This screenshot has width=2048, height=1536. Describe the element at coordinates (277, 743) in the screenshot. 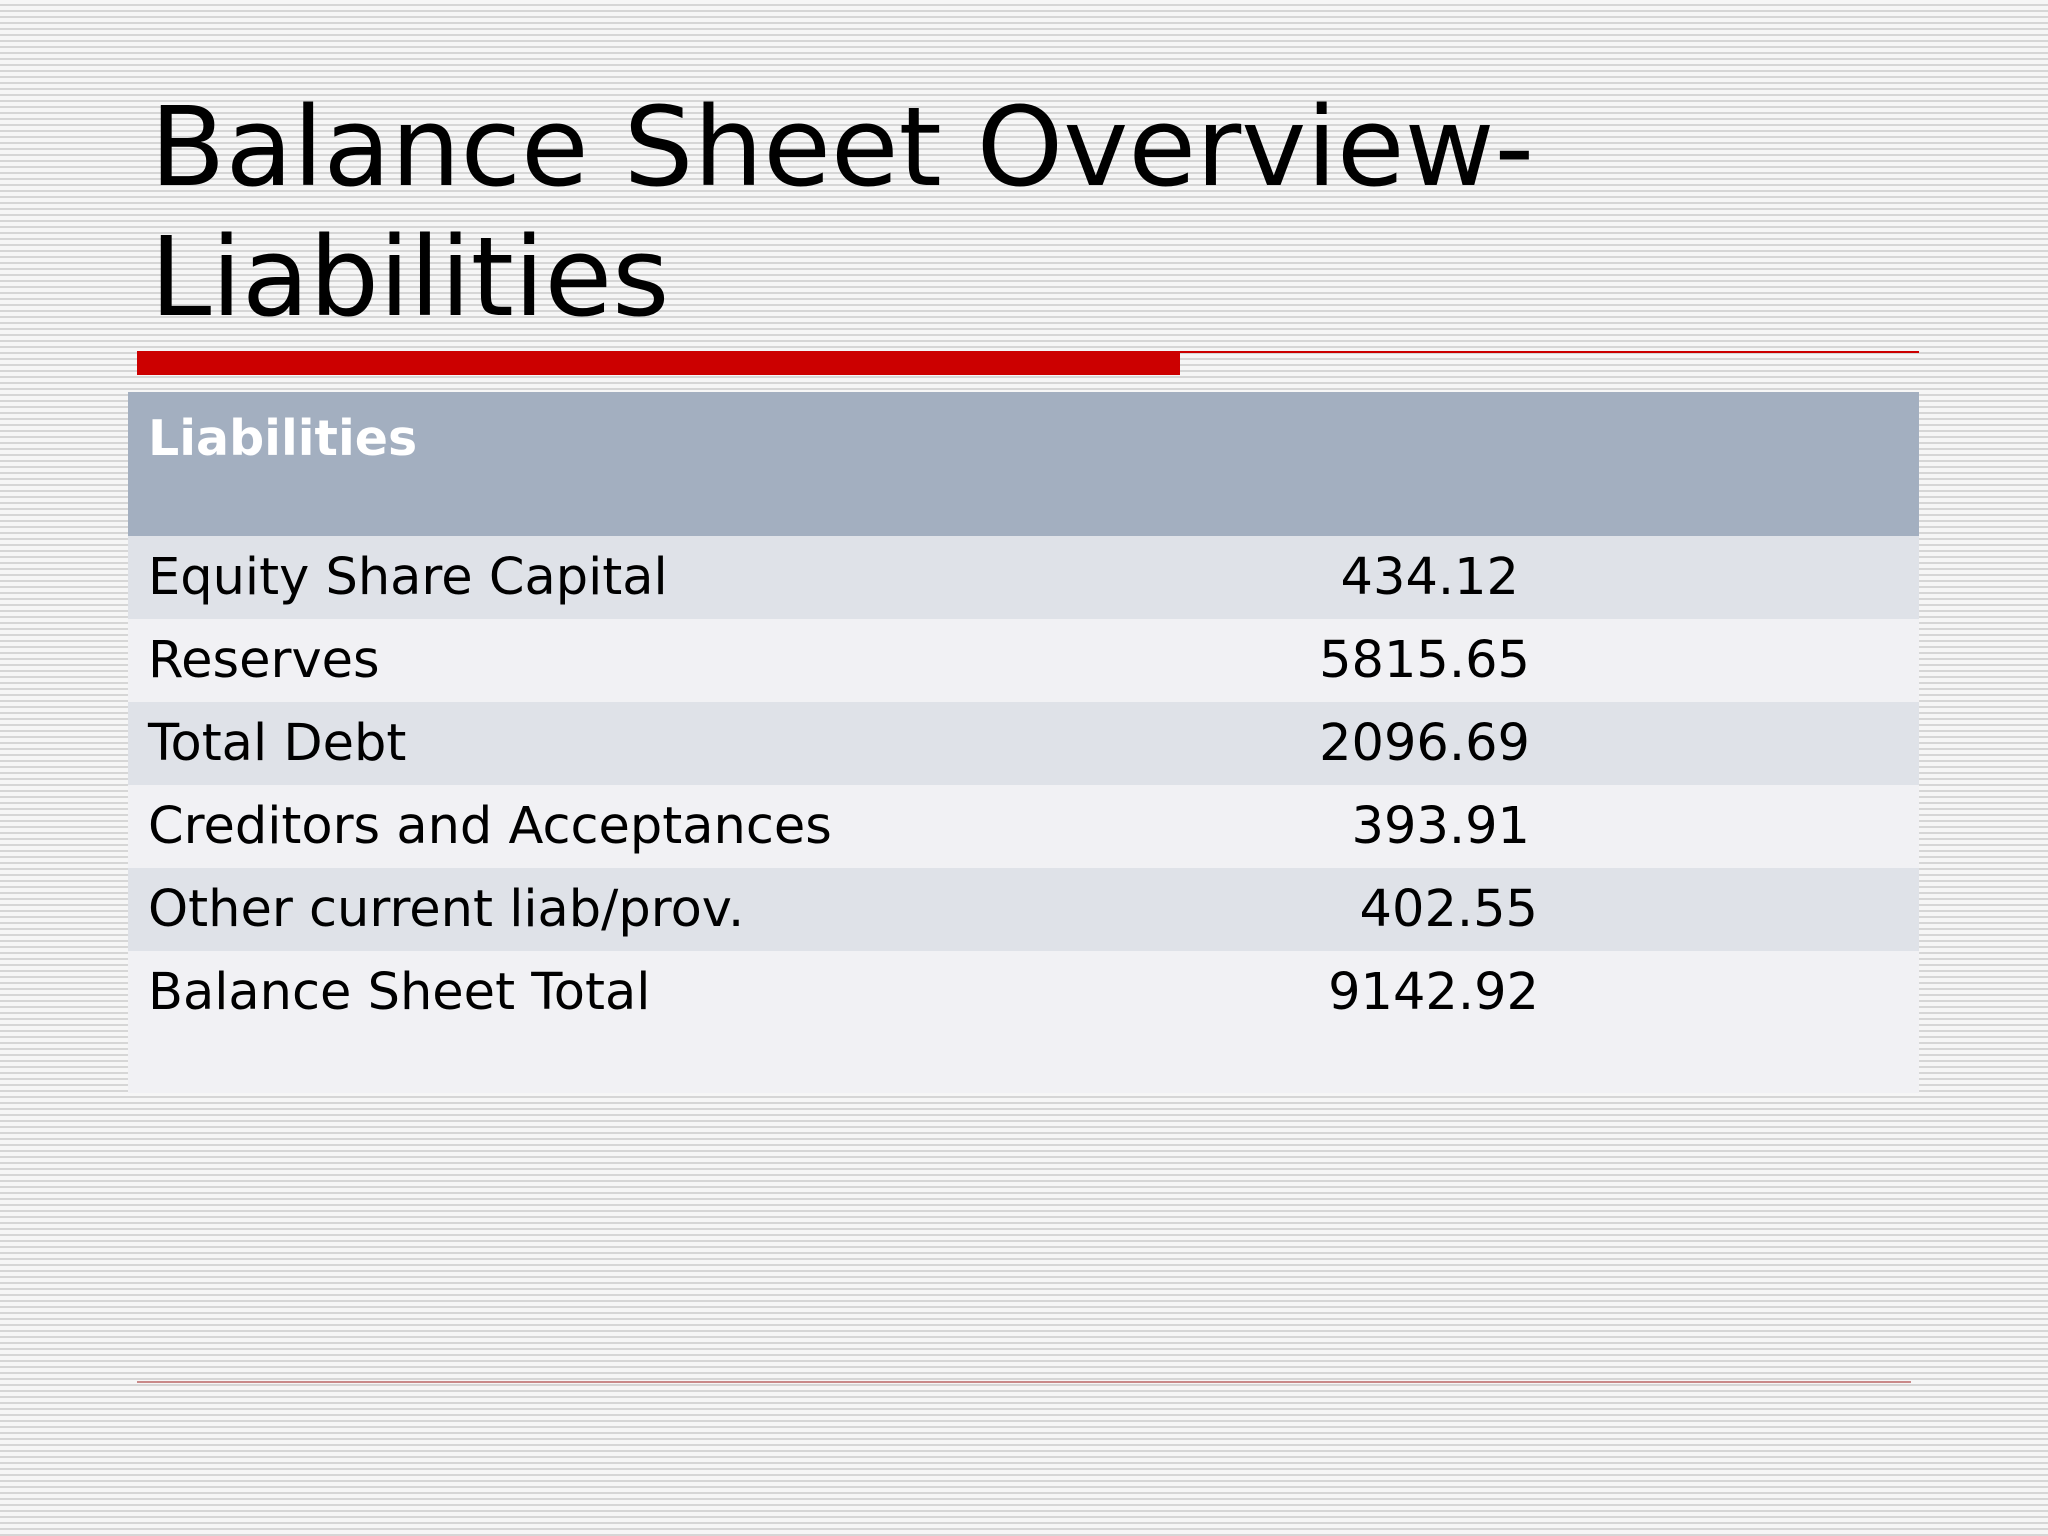

I see `row-label: Total Debt` at that location.